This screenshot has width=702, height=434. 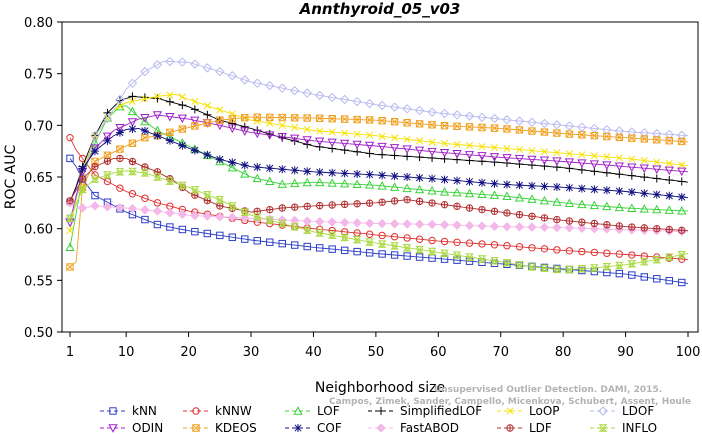 I want to click on legend-item-COF: COF, so click(x=313, y=427).